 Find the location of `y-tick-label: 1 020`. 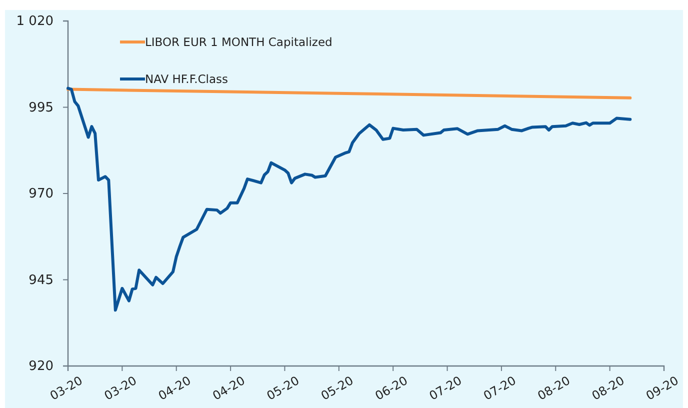

y-tick-label: 1 020 is located at coordinates (35, 22).